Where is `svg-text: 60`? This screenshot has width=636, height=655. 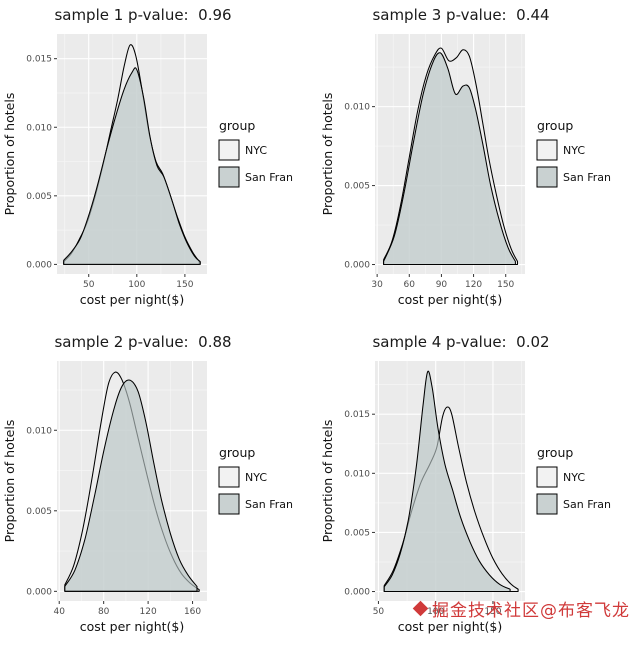 svg-text: 60 is located at coordinates (410, 285).